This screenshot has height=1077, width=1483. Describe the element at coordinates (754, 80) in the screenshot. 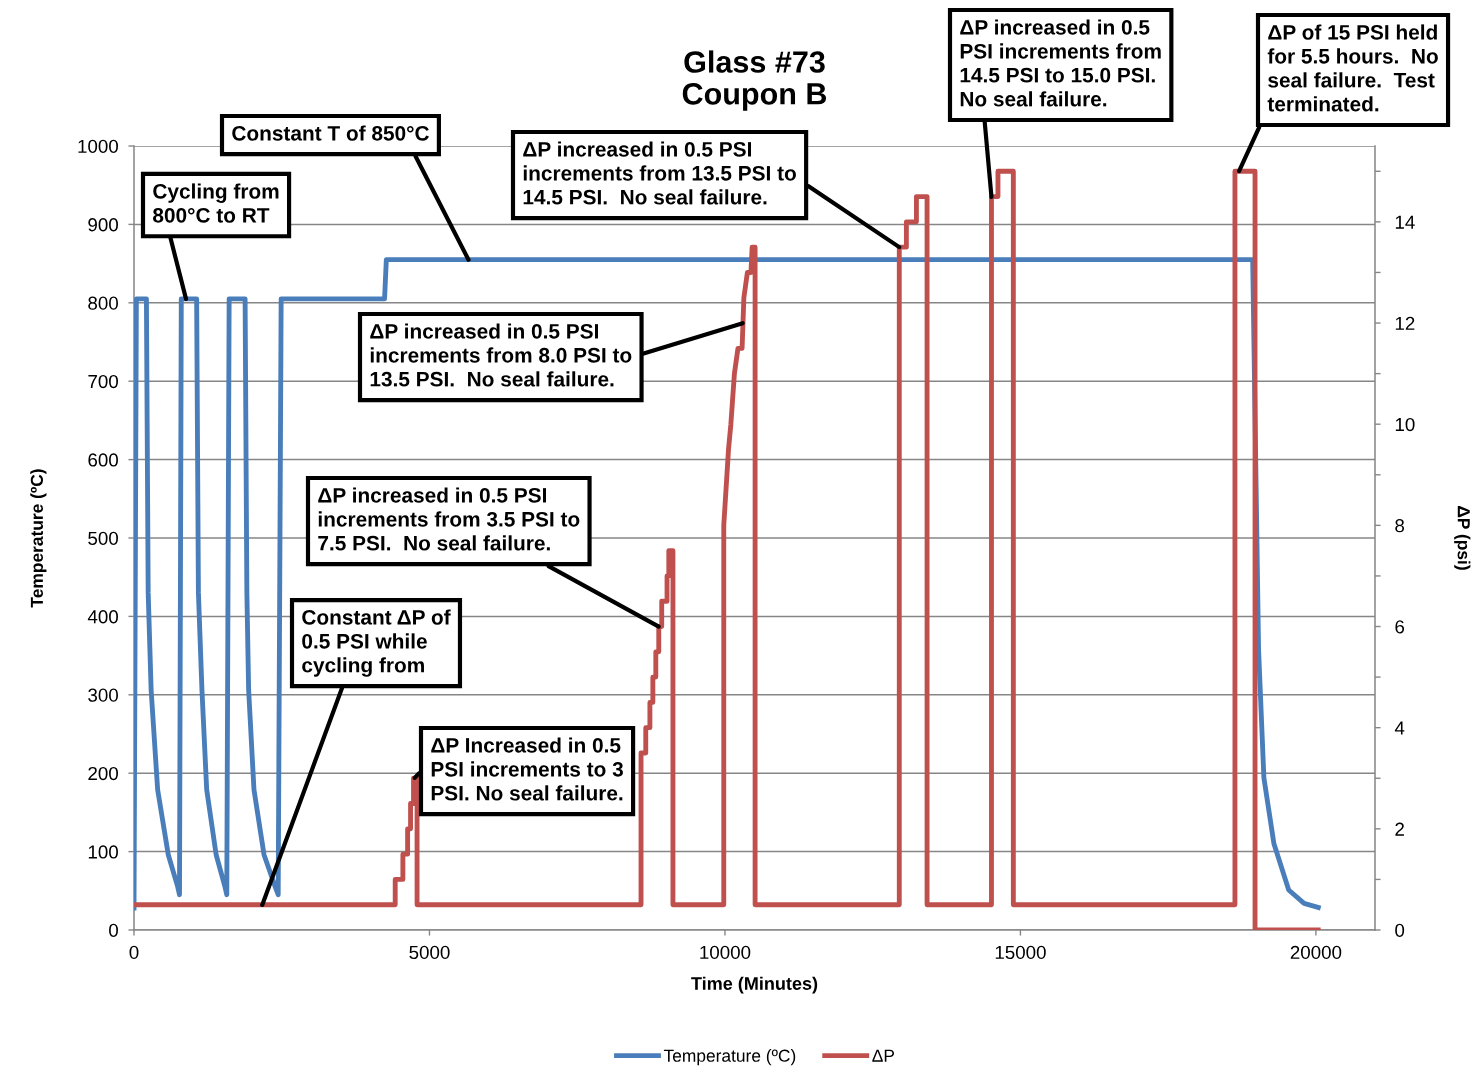

I see `chart-title: Glass #73 Coupon B` at that location.